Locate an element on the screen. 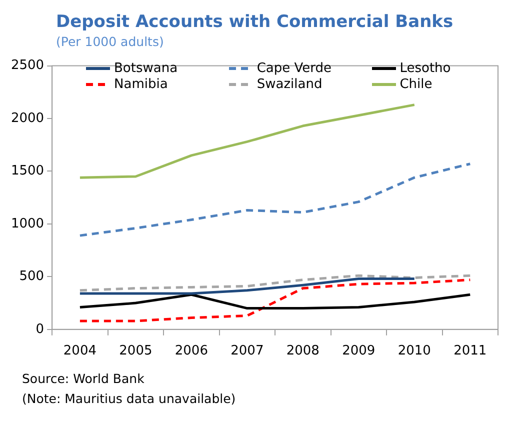  y-tick-label: 0 is located at coordinates (40, 329).